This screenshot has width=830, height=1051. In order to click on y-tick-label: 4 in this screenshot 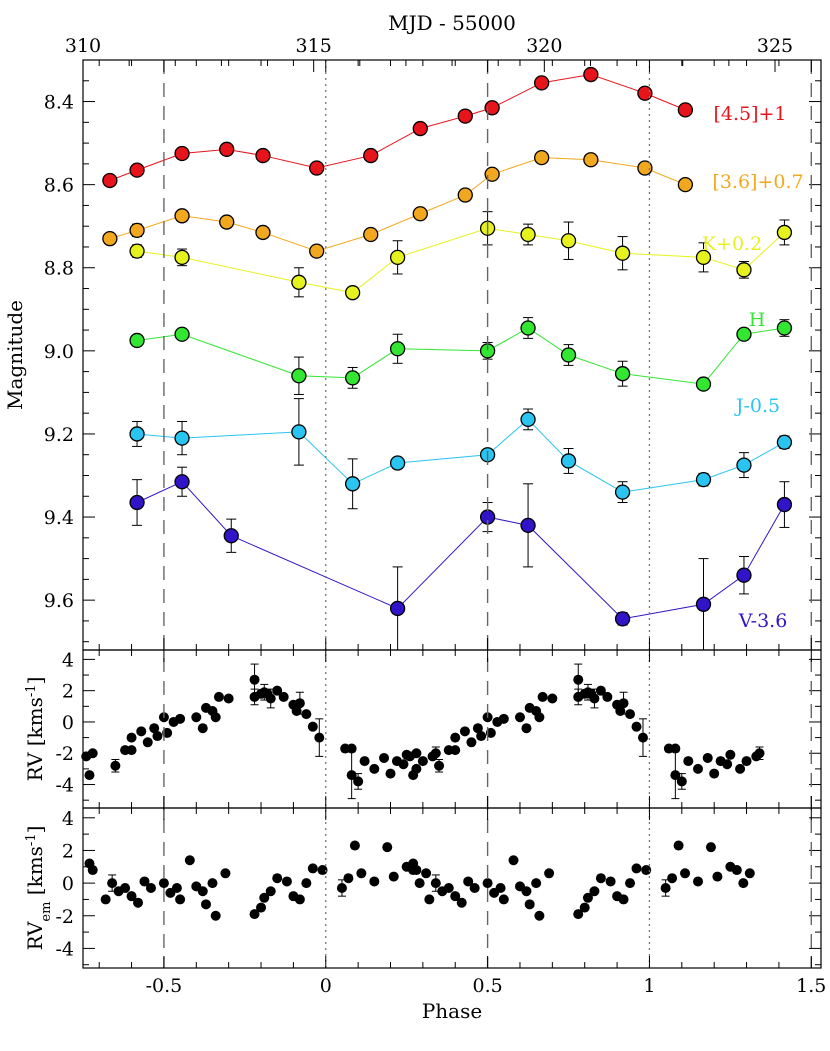, I will do `click(68, 660)`.